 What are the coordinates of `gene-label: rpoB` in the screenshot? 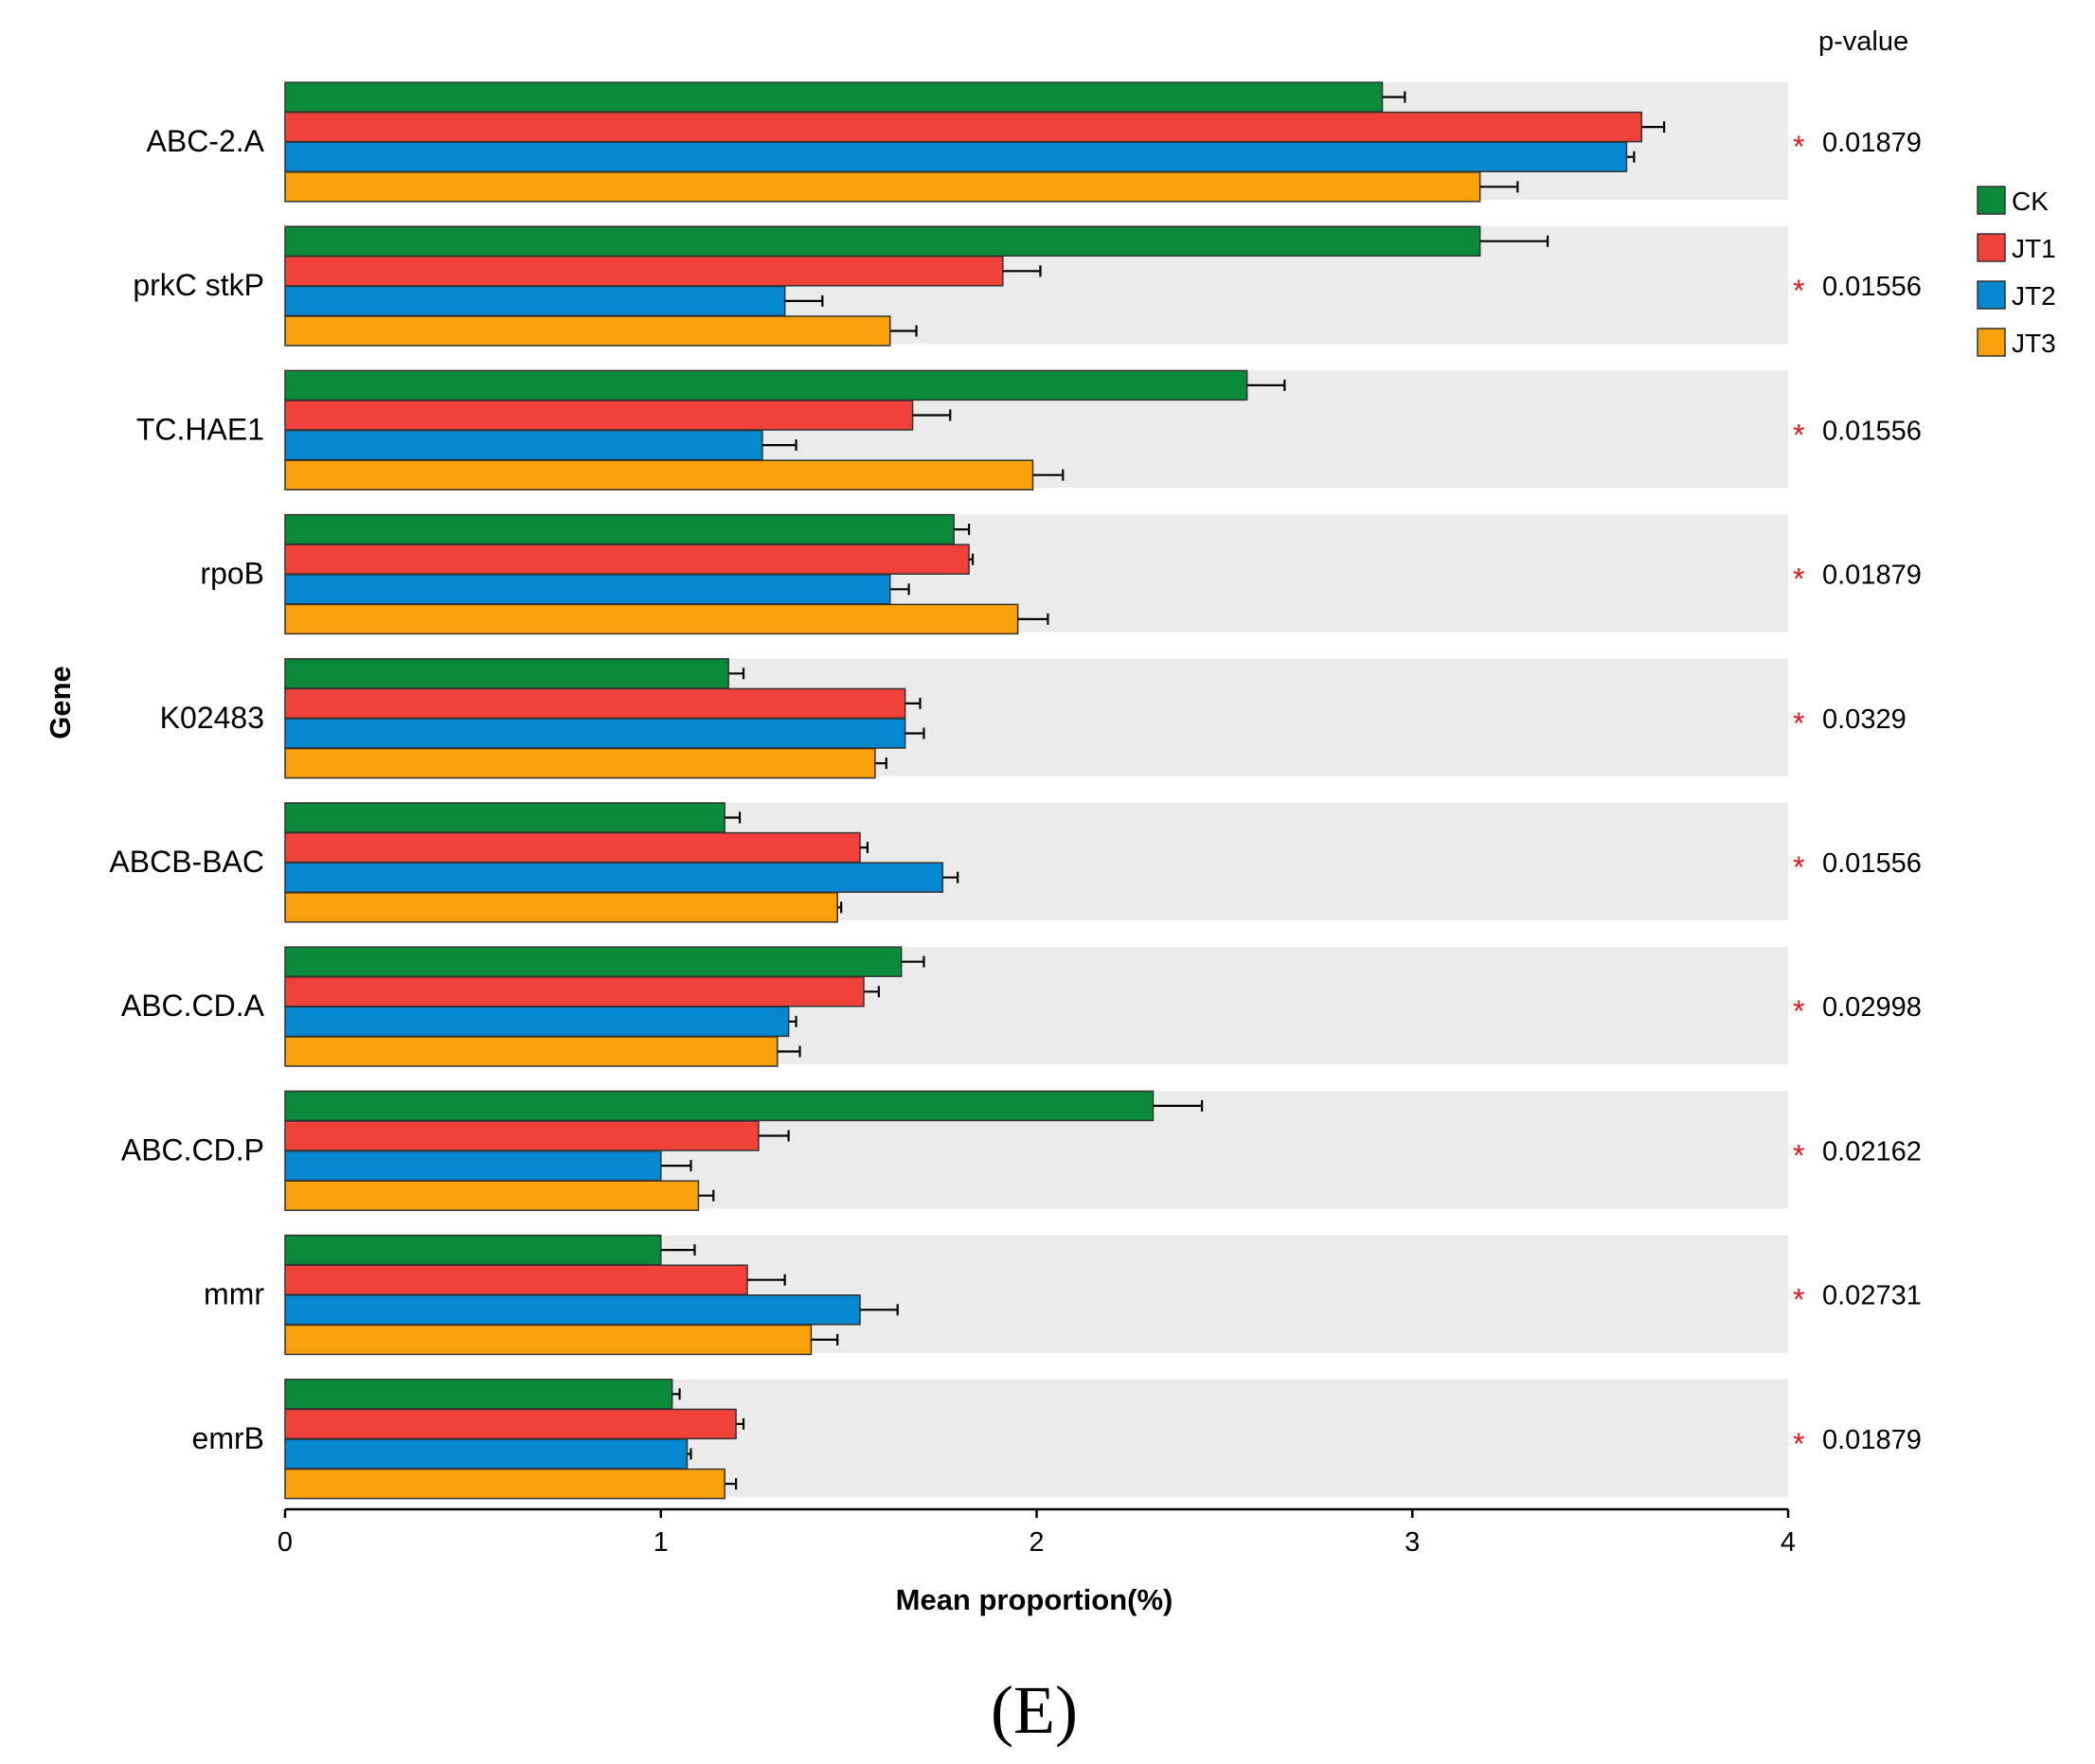 It's located at (232, 574).